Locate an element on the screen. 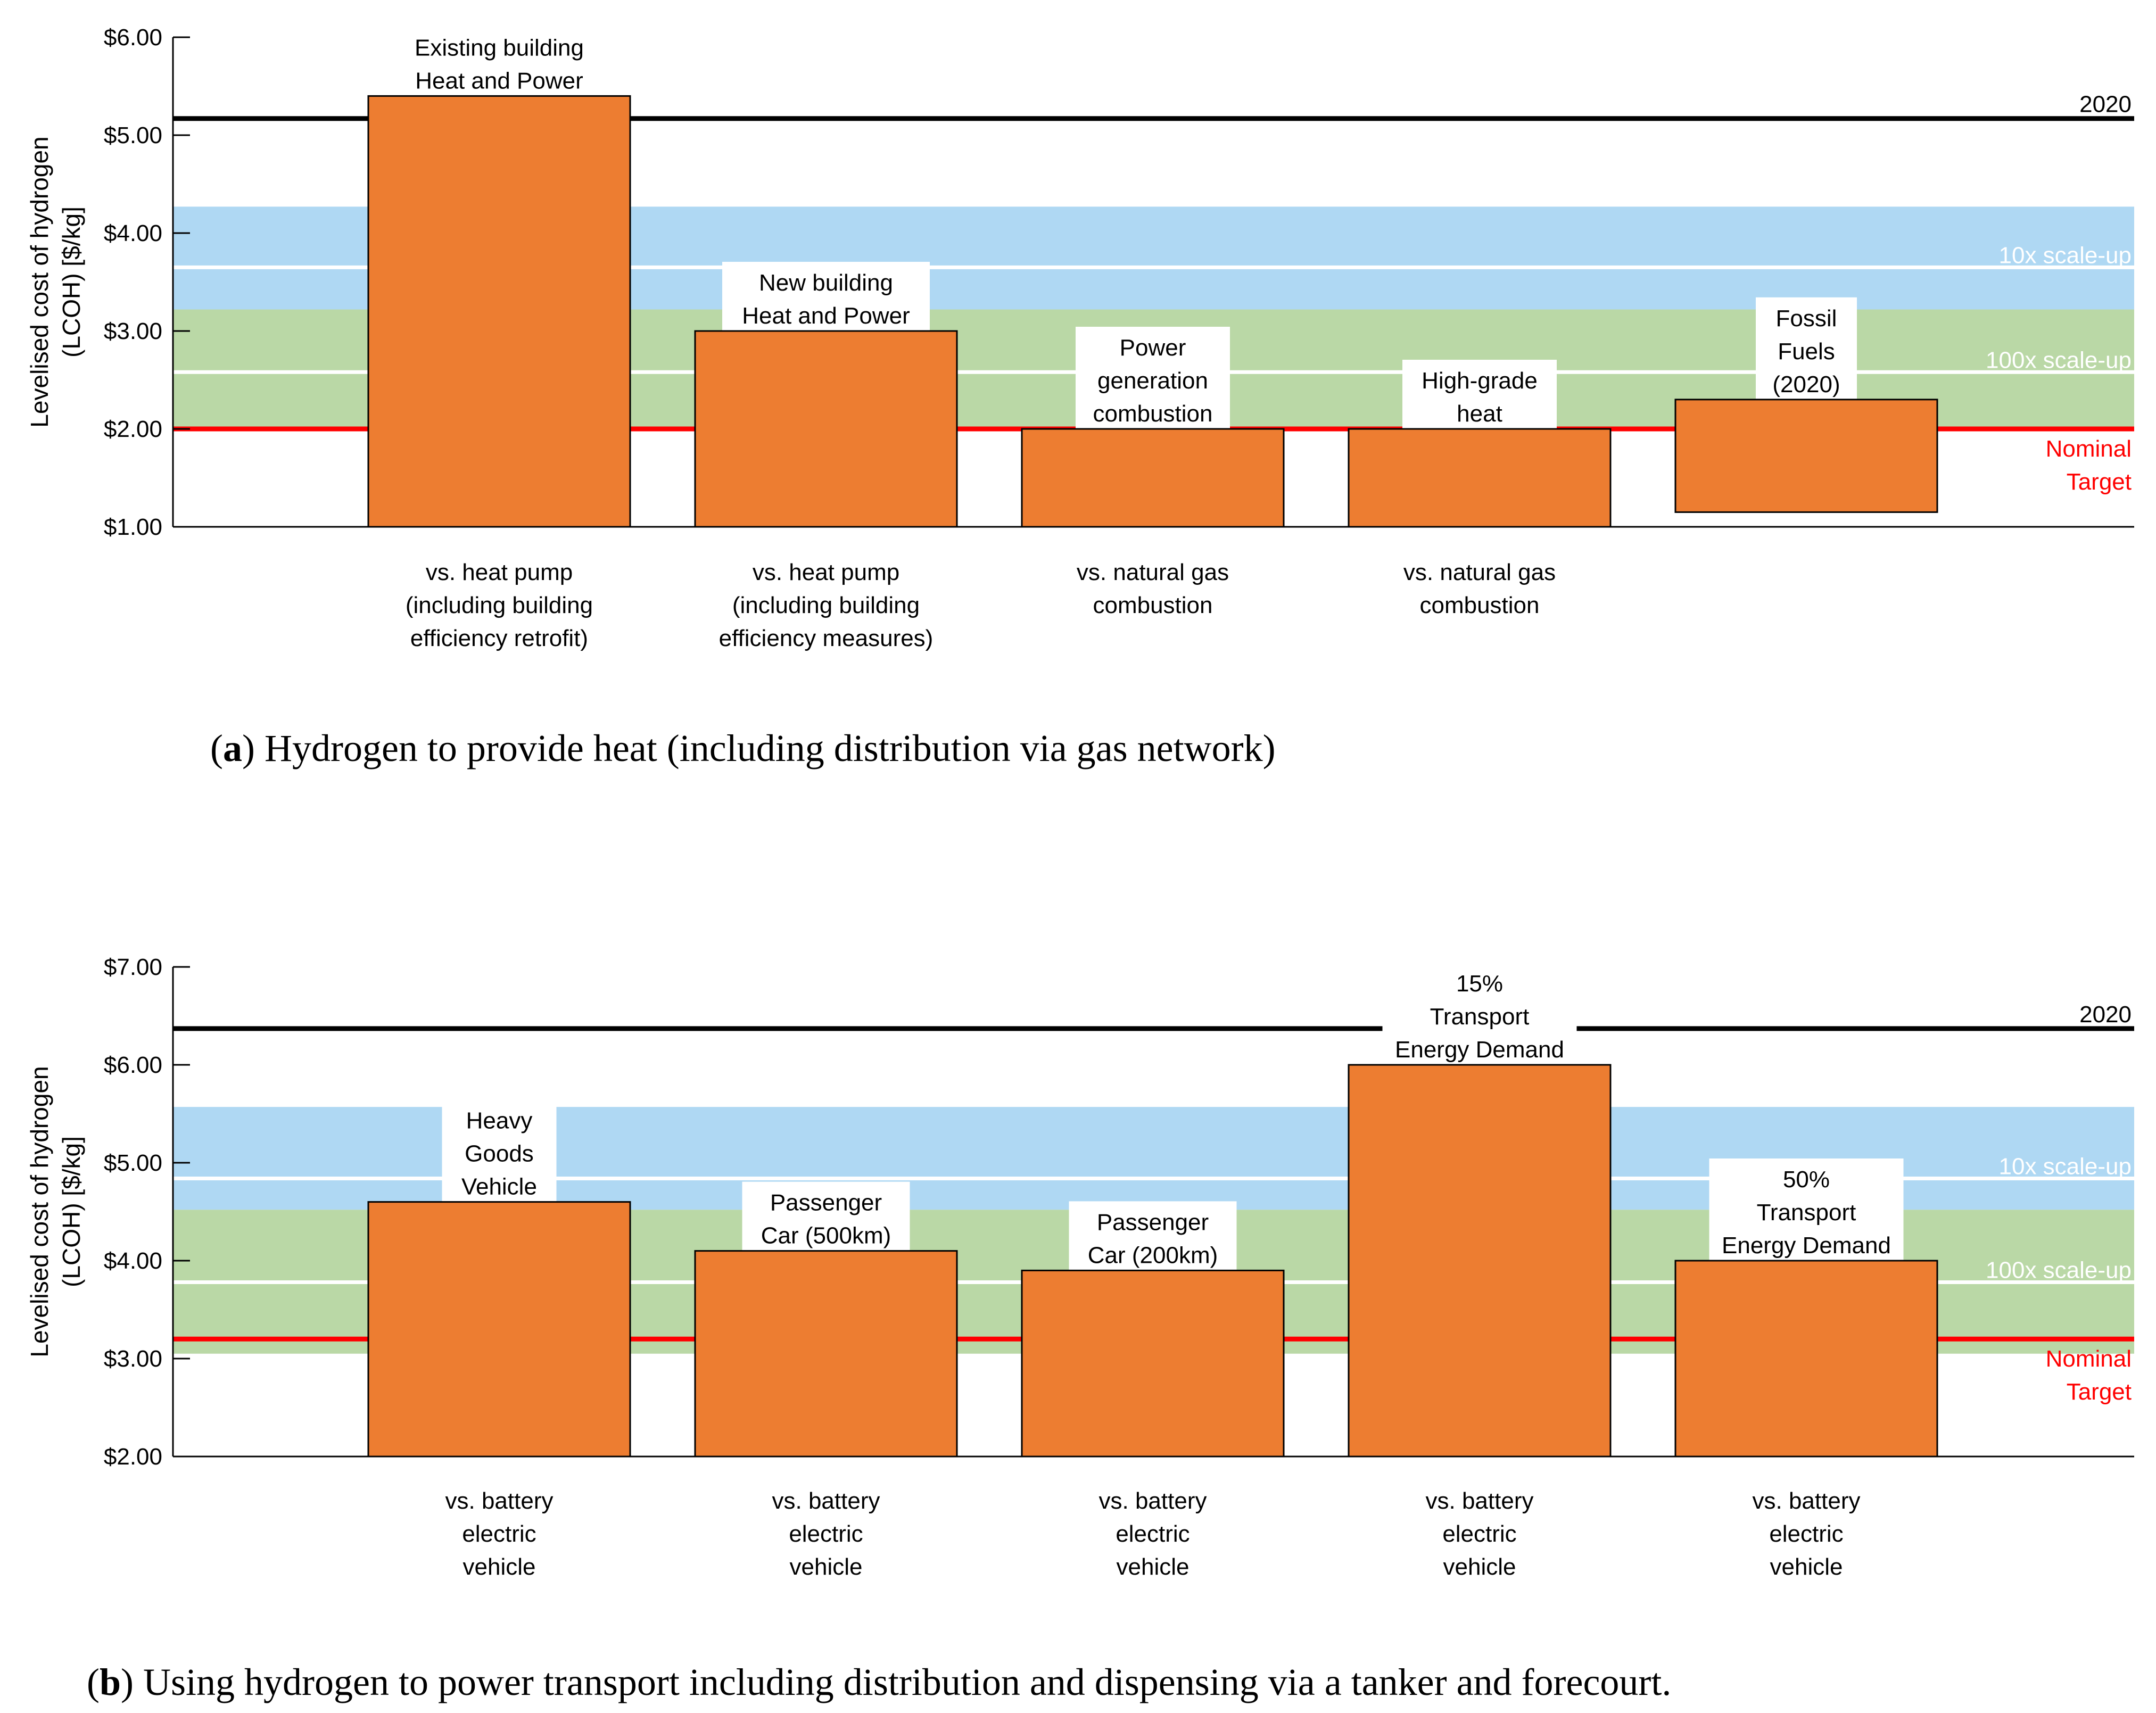 The height and width of the screenshot is (1713, 2156). bar-label-line: Energy Demand is located at coordinates (1479, 1050).